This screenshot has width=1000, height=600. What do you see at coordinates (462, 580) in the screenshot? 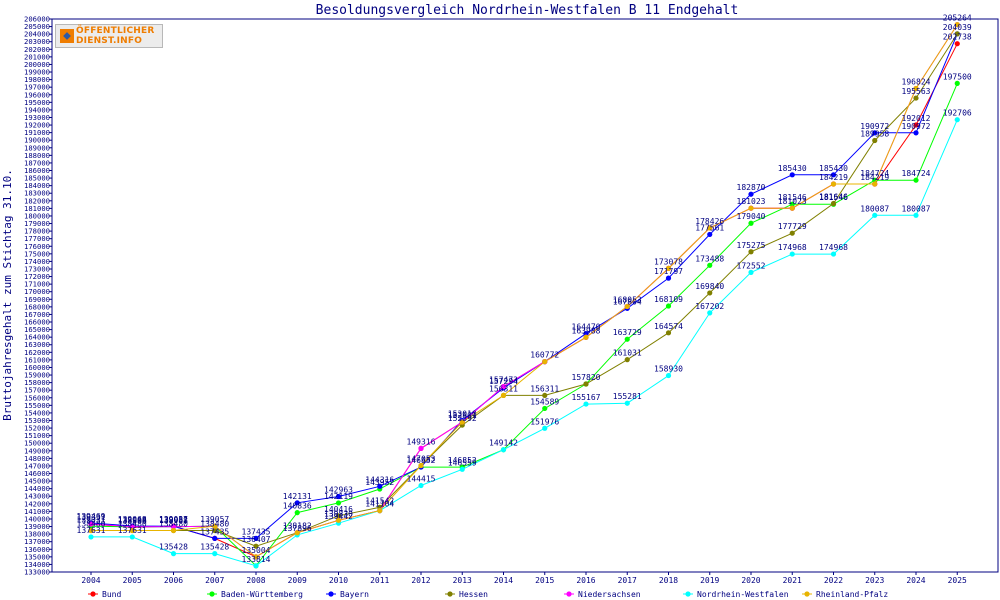
I see `x-tick-label: 2013` at bounding box center [462, 580].